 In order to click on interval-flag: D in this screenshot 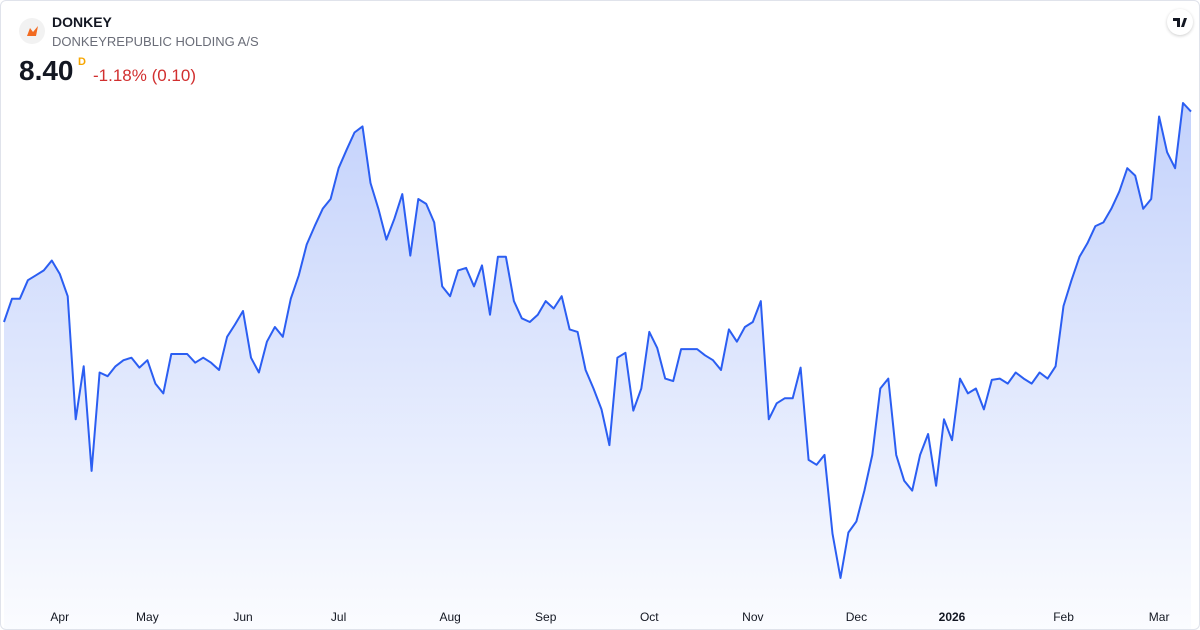, I will do `click(82, 62)`.